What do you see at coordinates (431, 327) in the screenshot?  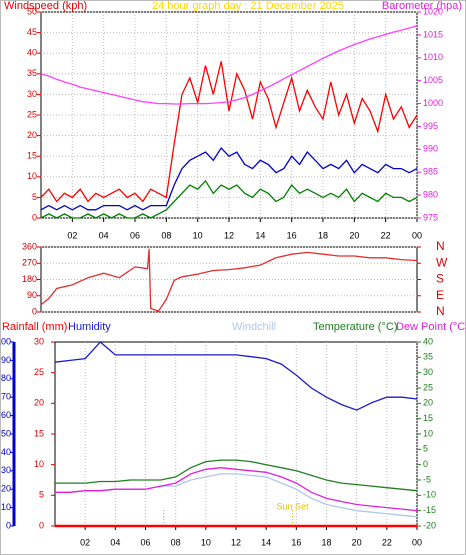 I see `series-label: Dew Point (°C)` at bounding box center [431, 327].